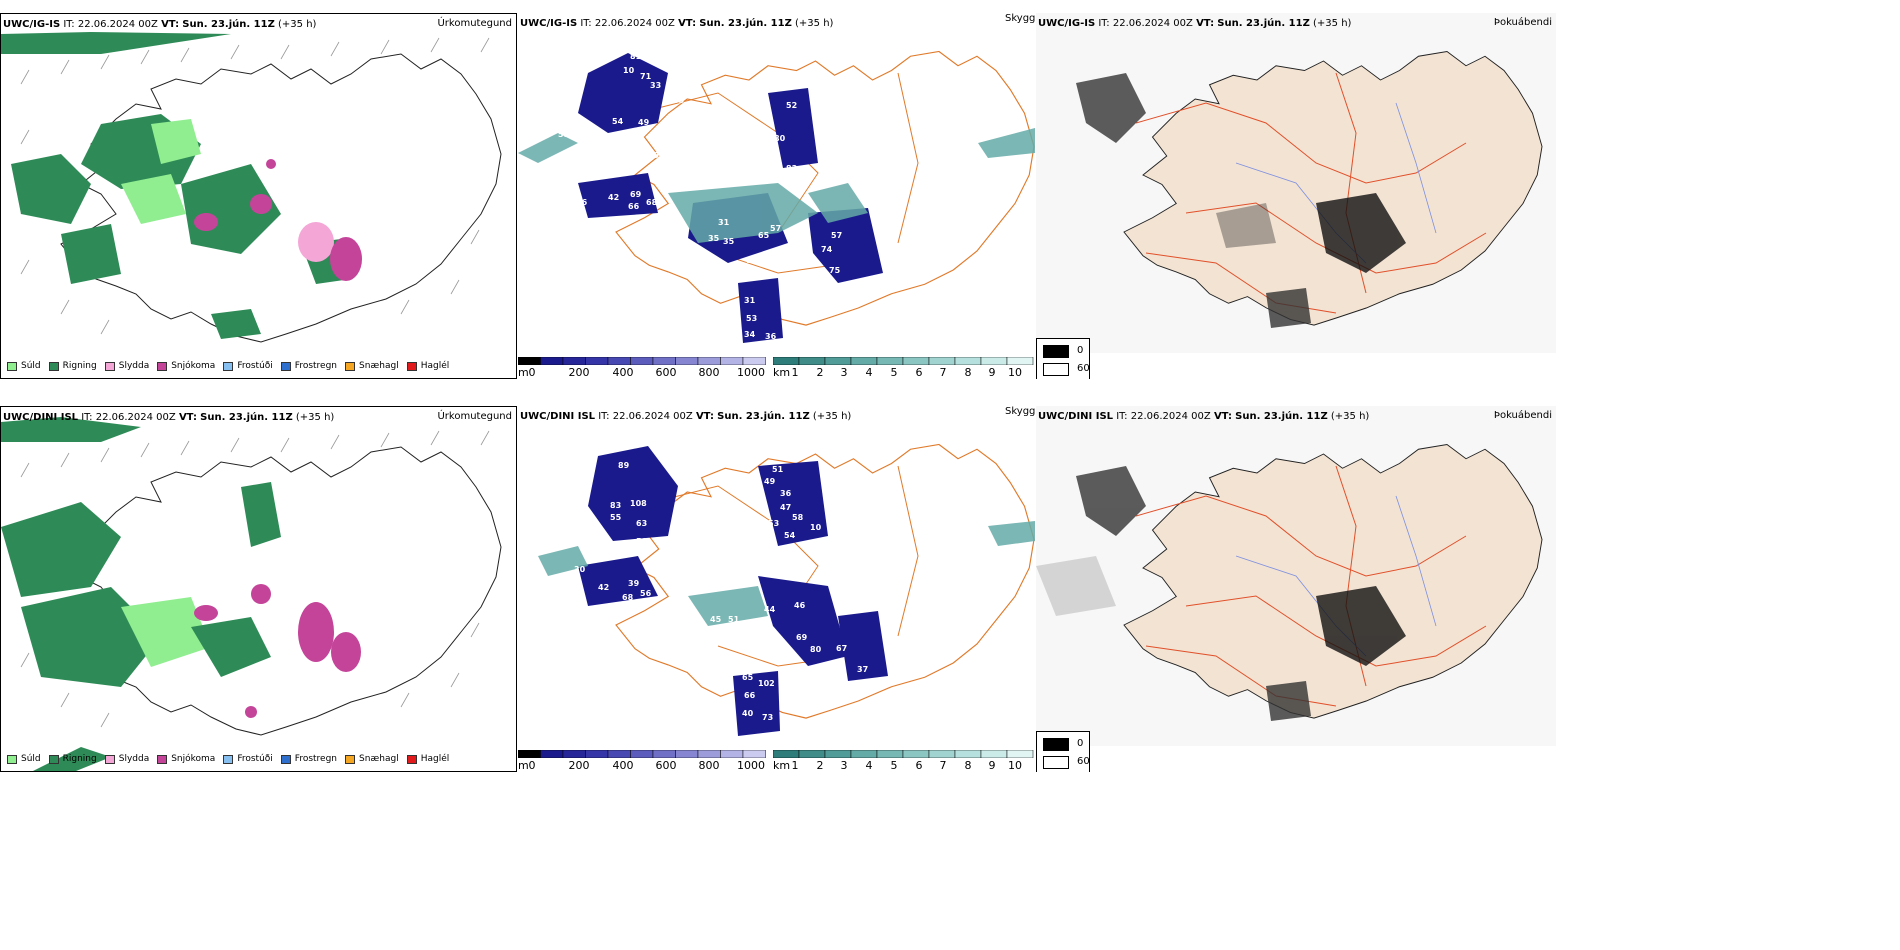 This screenshot has width=1900, height=950. I want to click on ceiling-label: 39, so click(634, 583).